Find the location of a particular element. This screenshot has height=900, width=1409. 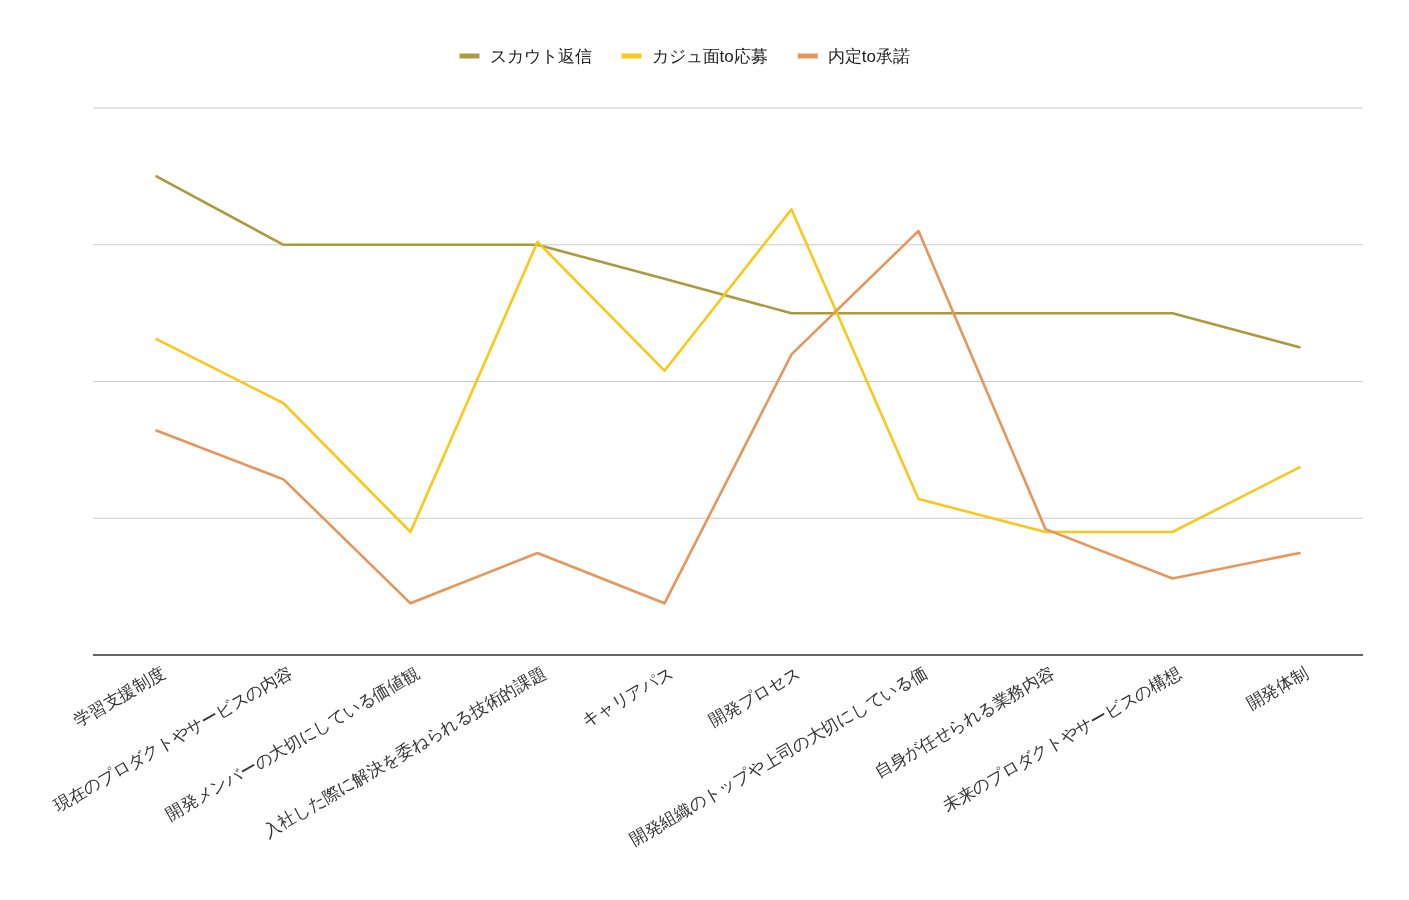

x-tick-label: 学習支援制度 is located at coordinates (119, 697).